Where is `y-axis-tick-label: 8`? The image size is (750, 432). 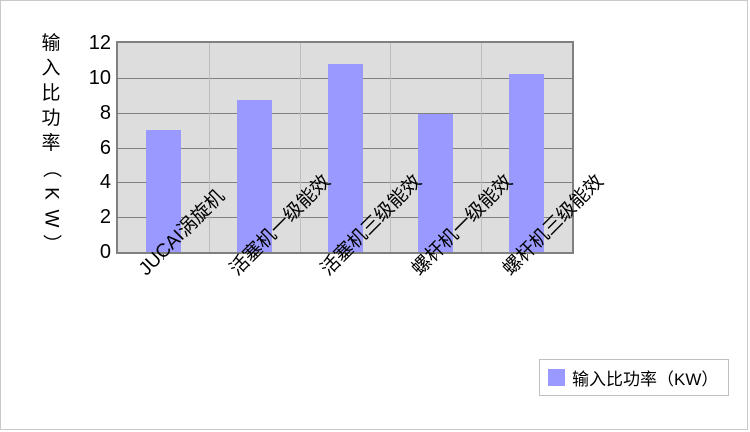
y-axis-tick-label: 8 is located at coordinates (105, 112).